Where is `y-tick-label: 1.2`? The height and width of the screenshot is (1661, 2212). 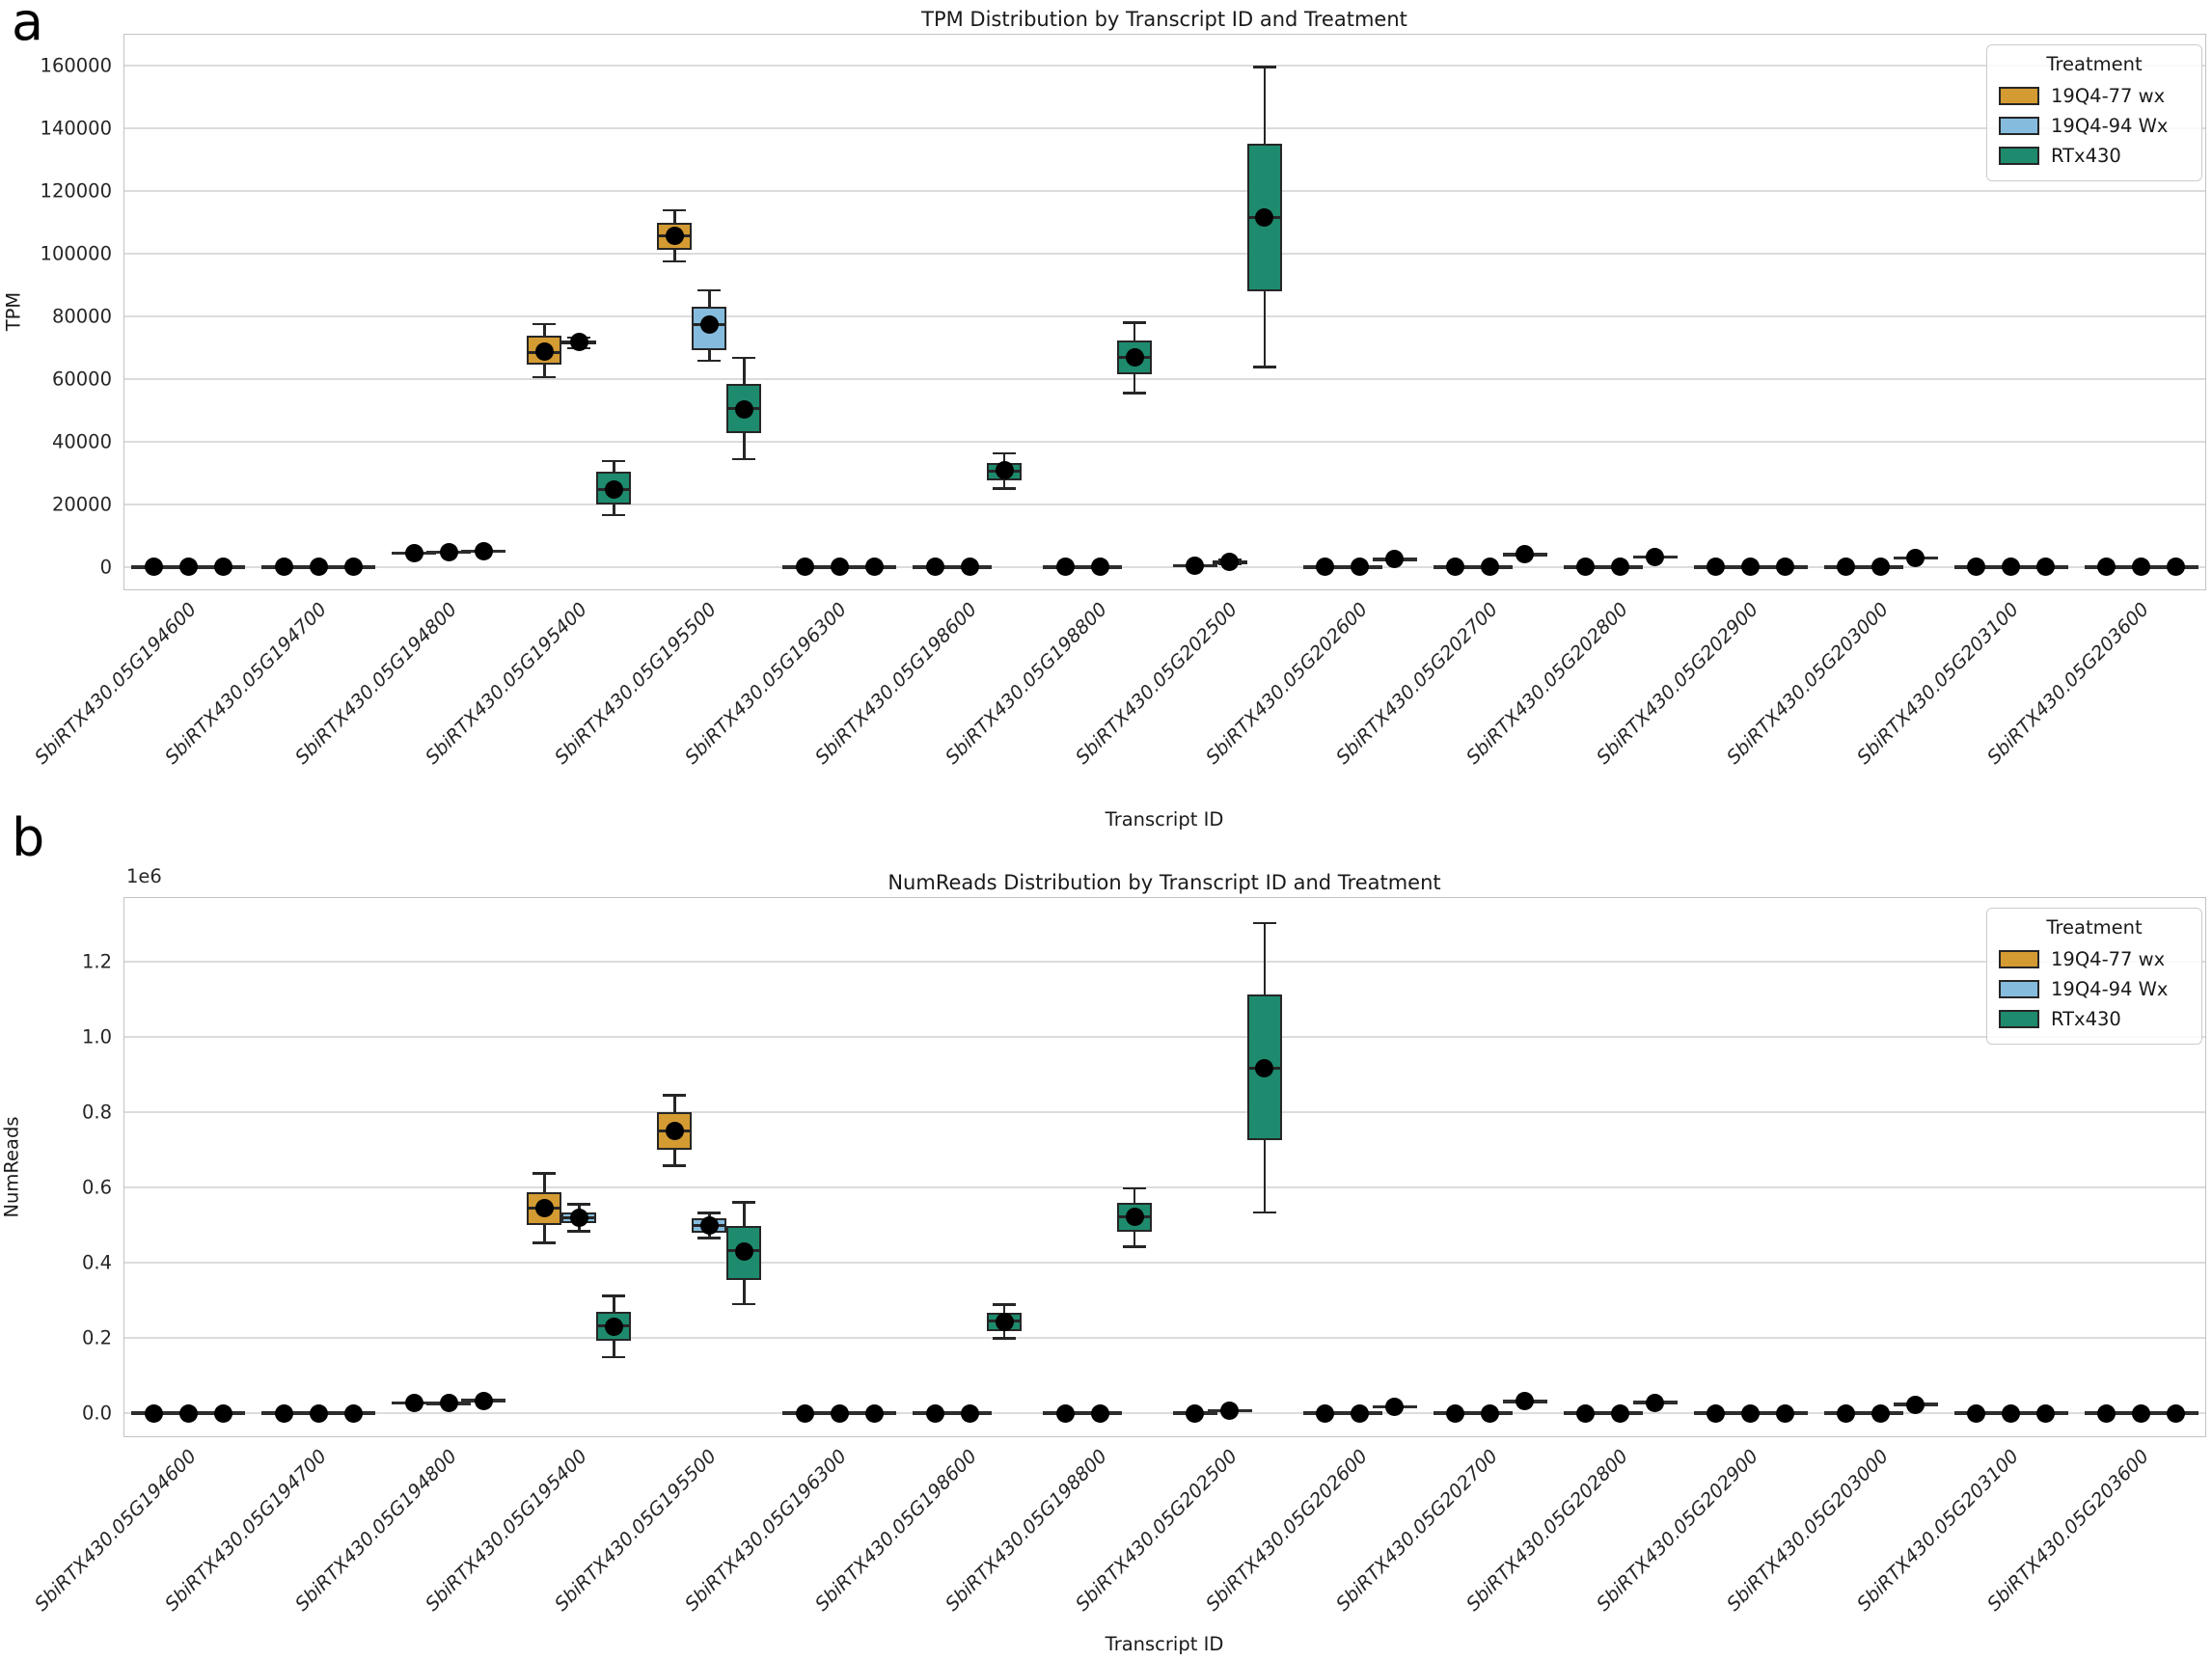 y-tick-label: 1.2 is located at coordinates (96, 961).